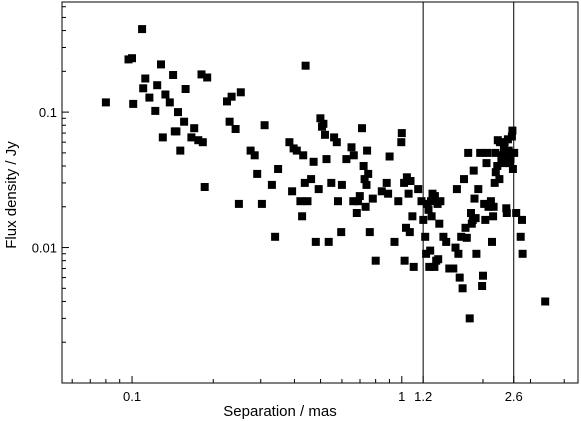  Describe the element at coordinates (11, 195) in the screenshot. I see `y-axis-label: Flux density / Jy` at that location.